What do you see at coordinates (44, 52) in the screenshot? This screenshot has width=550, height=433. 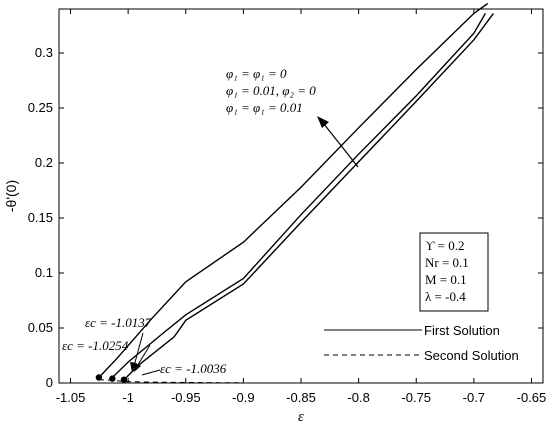 I see `y-tick-label: 0.3` at bounding box center [44, 52].